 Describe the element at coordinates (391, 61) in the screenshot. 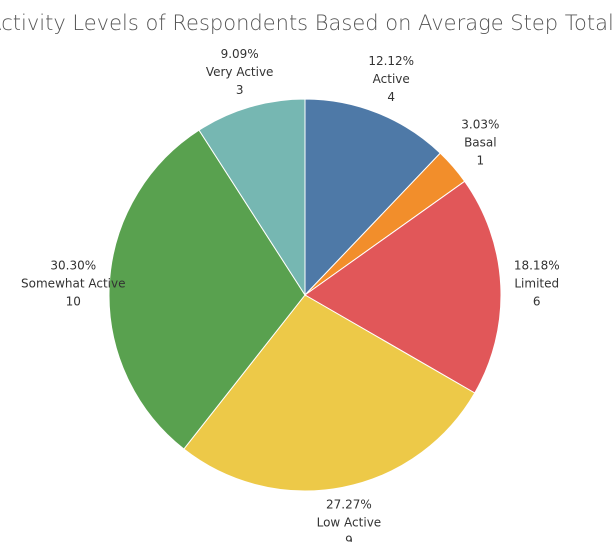

I see `percent-label: 12.12%` at that location.